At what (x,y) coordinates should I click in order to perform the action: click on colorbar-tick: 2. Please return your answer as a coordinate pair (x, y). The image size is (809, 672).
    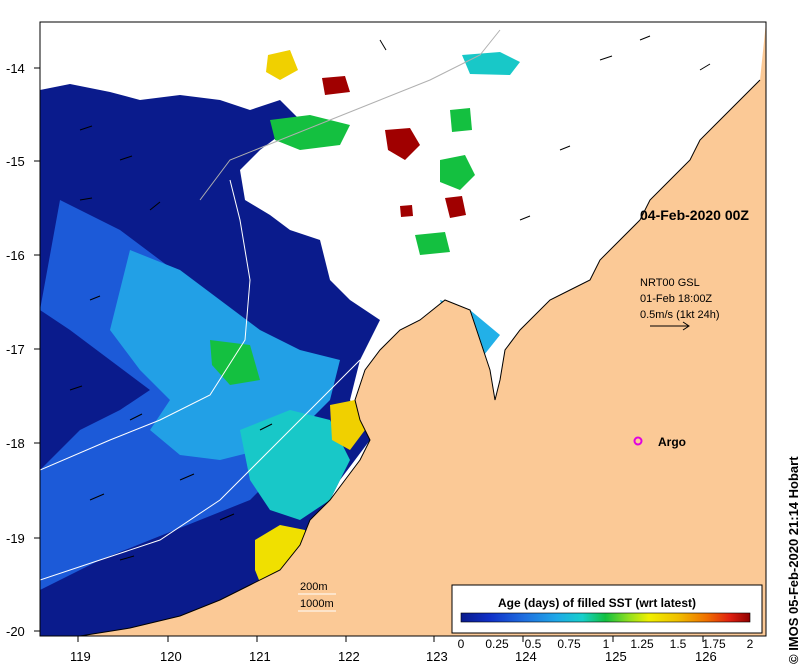
    Looking at the image, I should click on (750, 644).